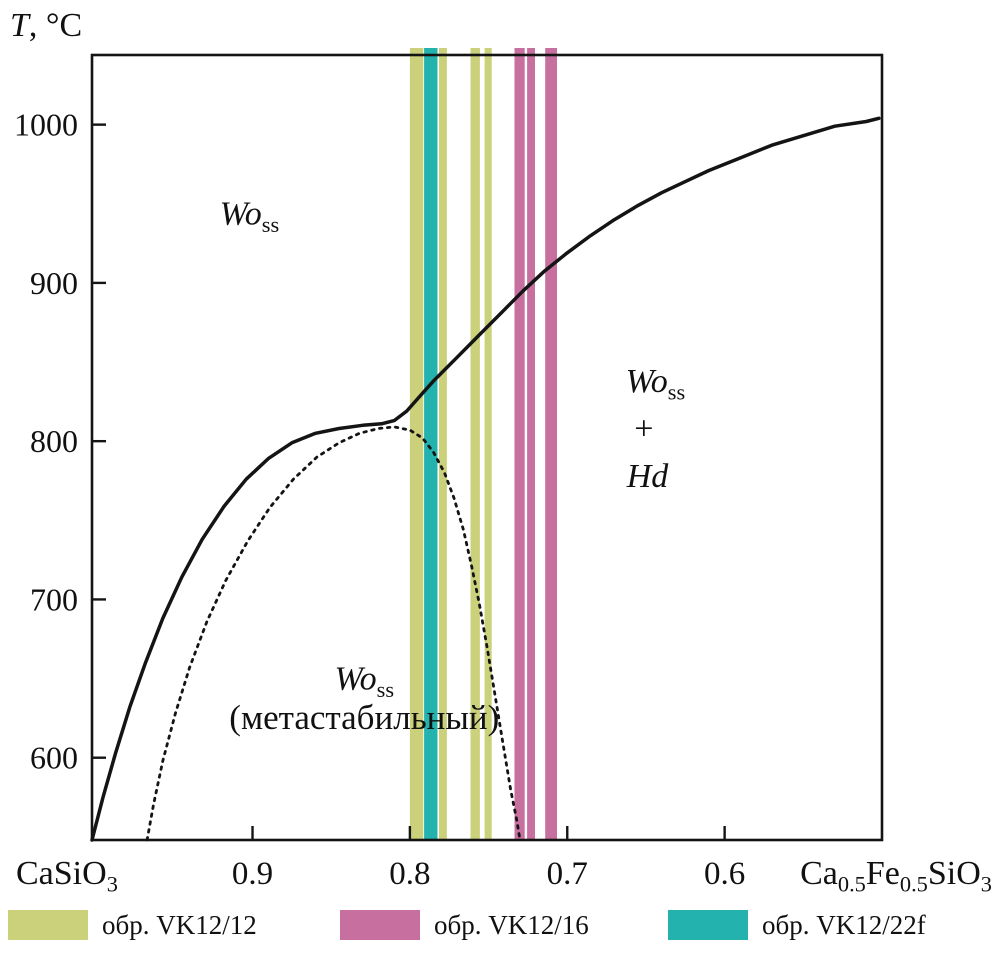 The width and height of the screenshot is (999, 953). I want to click on x-tick-label: 0.6, so click(724, 874).